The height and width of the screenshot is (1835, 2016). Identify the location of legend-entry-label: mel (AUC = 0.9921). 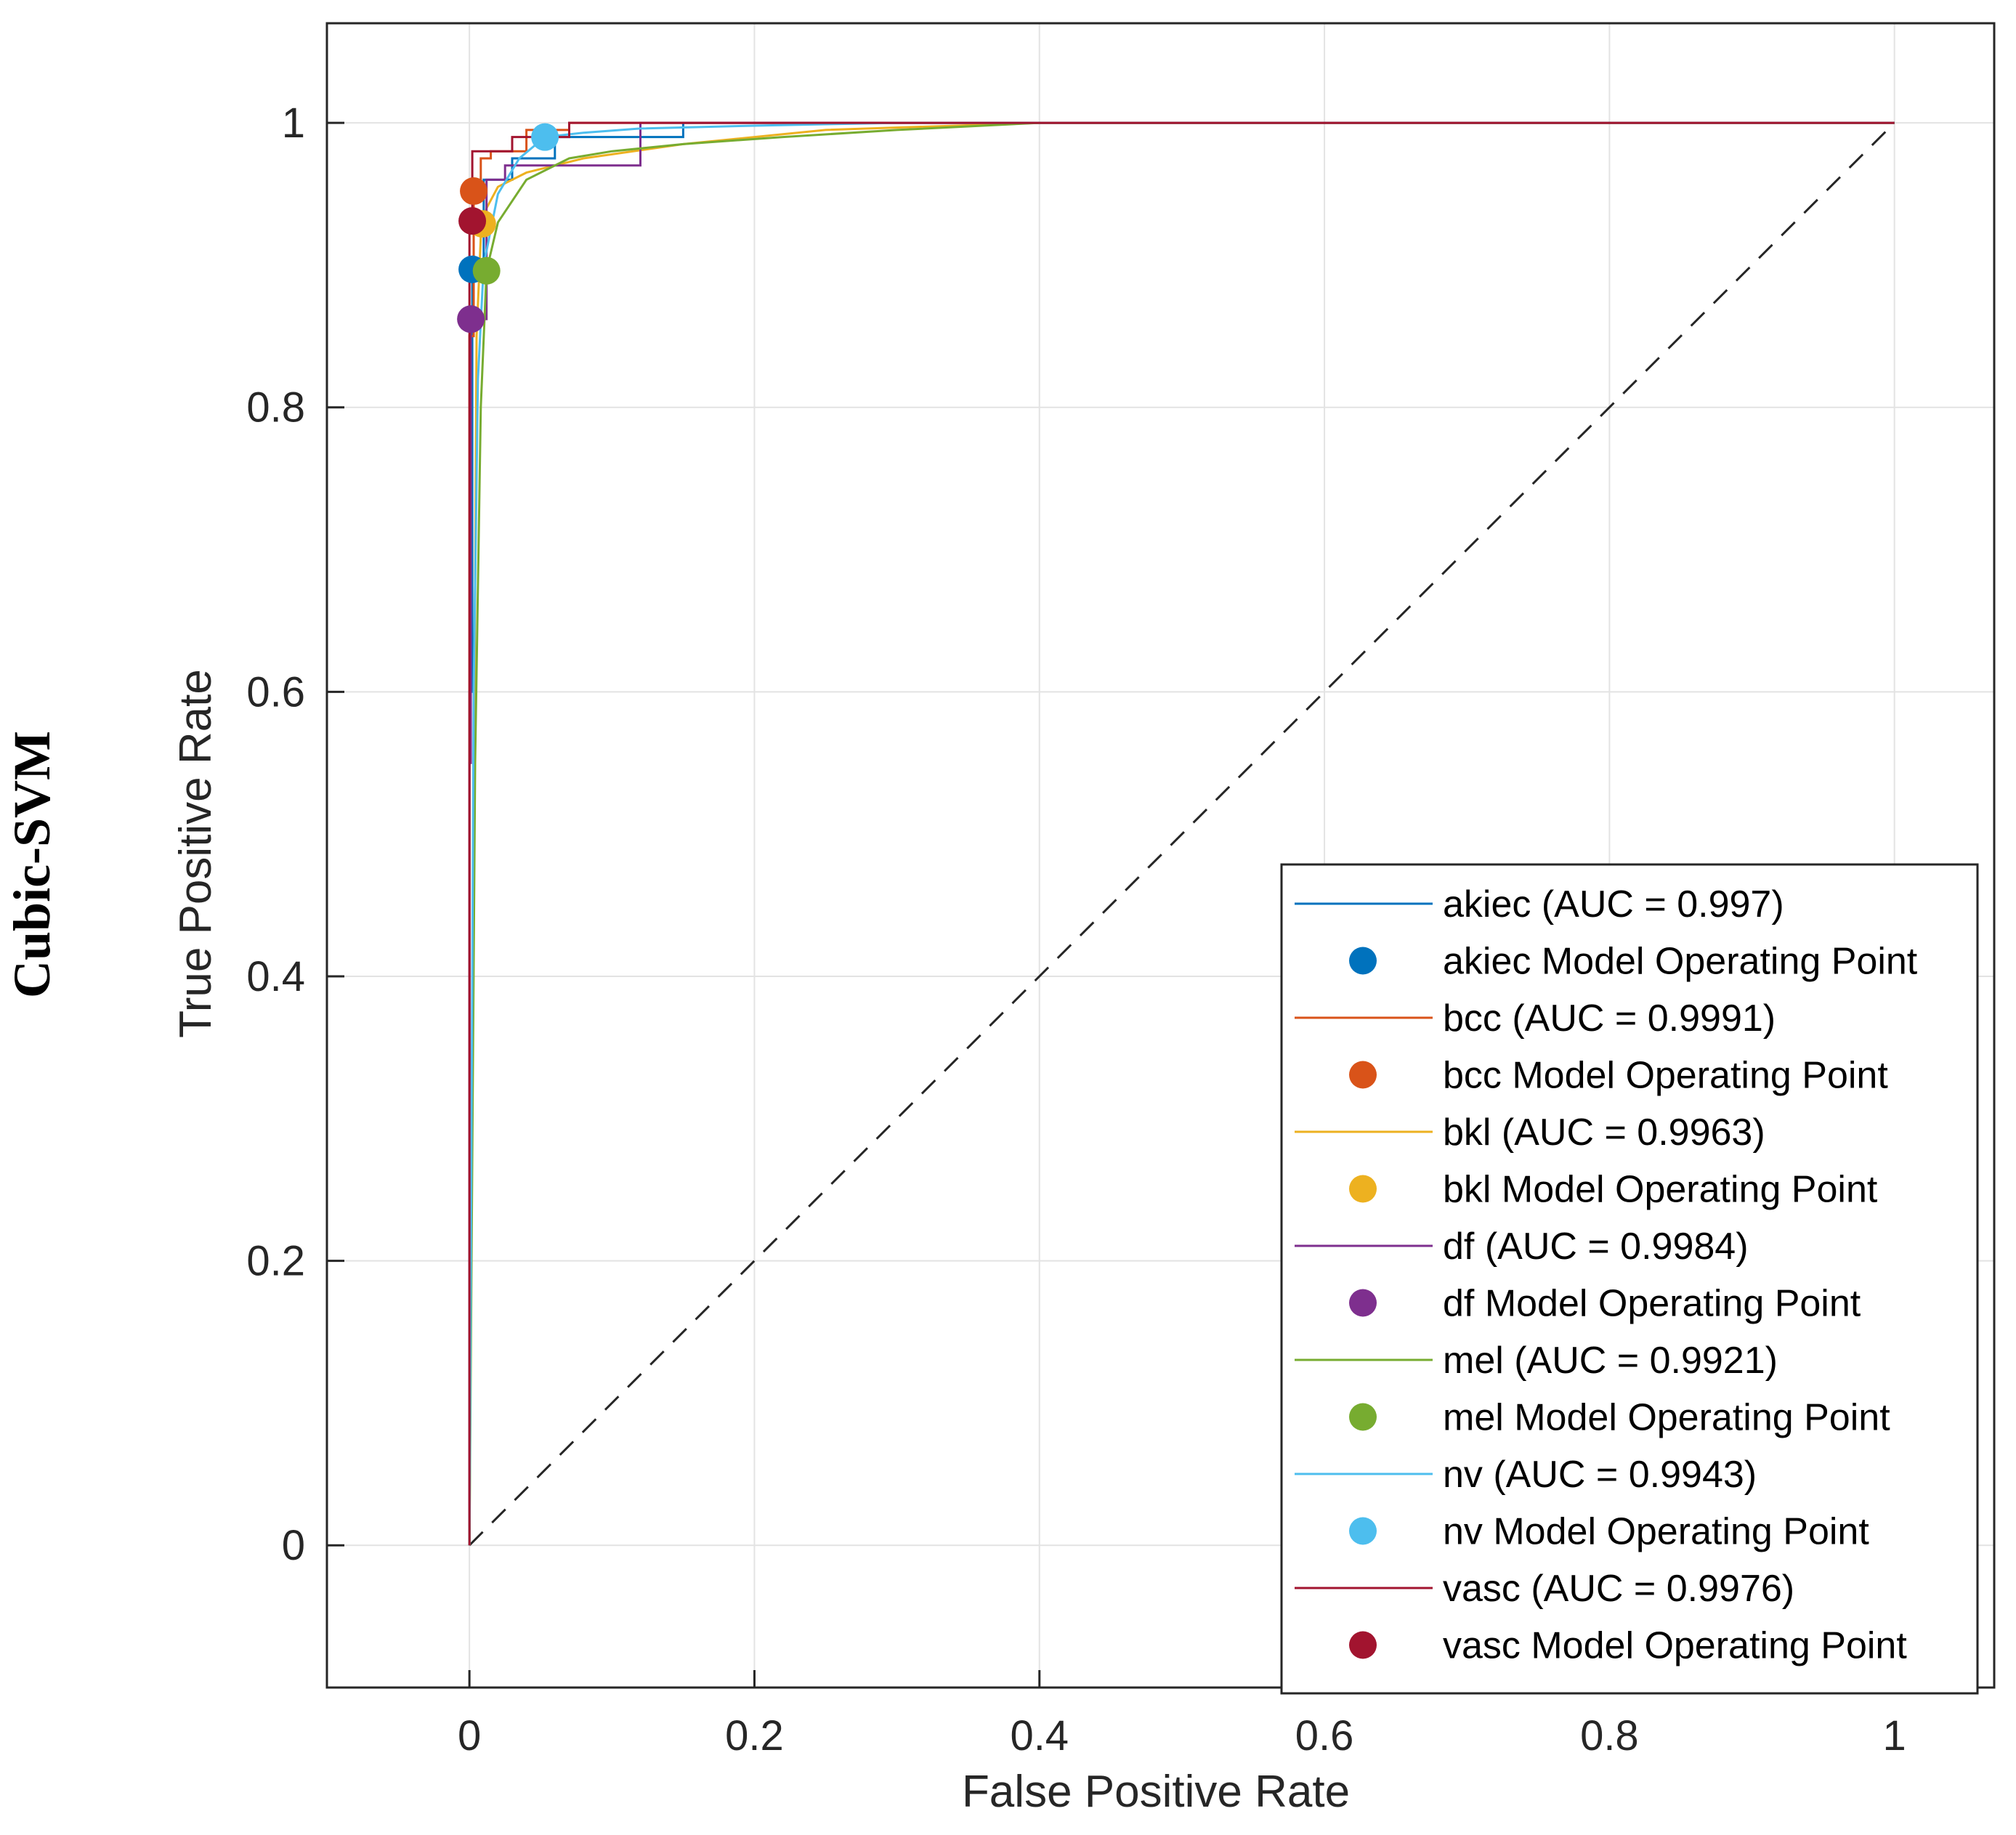
(1611, 1361).